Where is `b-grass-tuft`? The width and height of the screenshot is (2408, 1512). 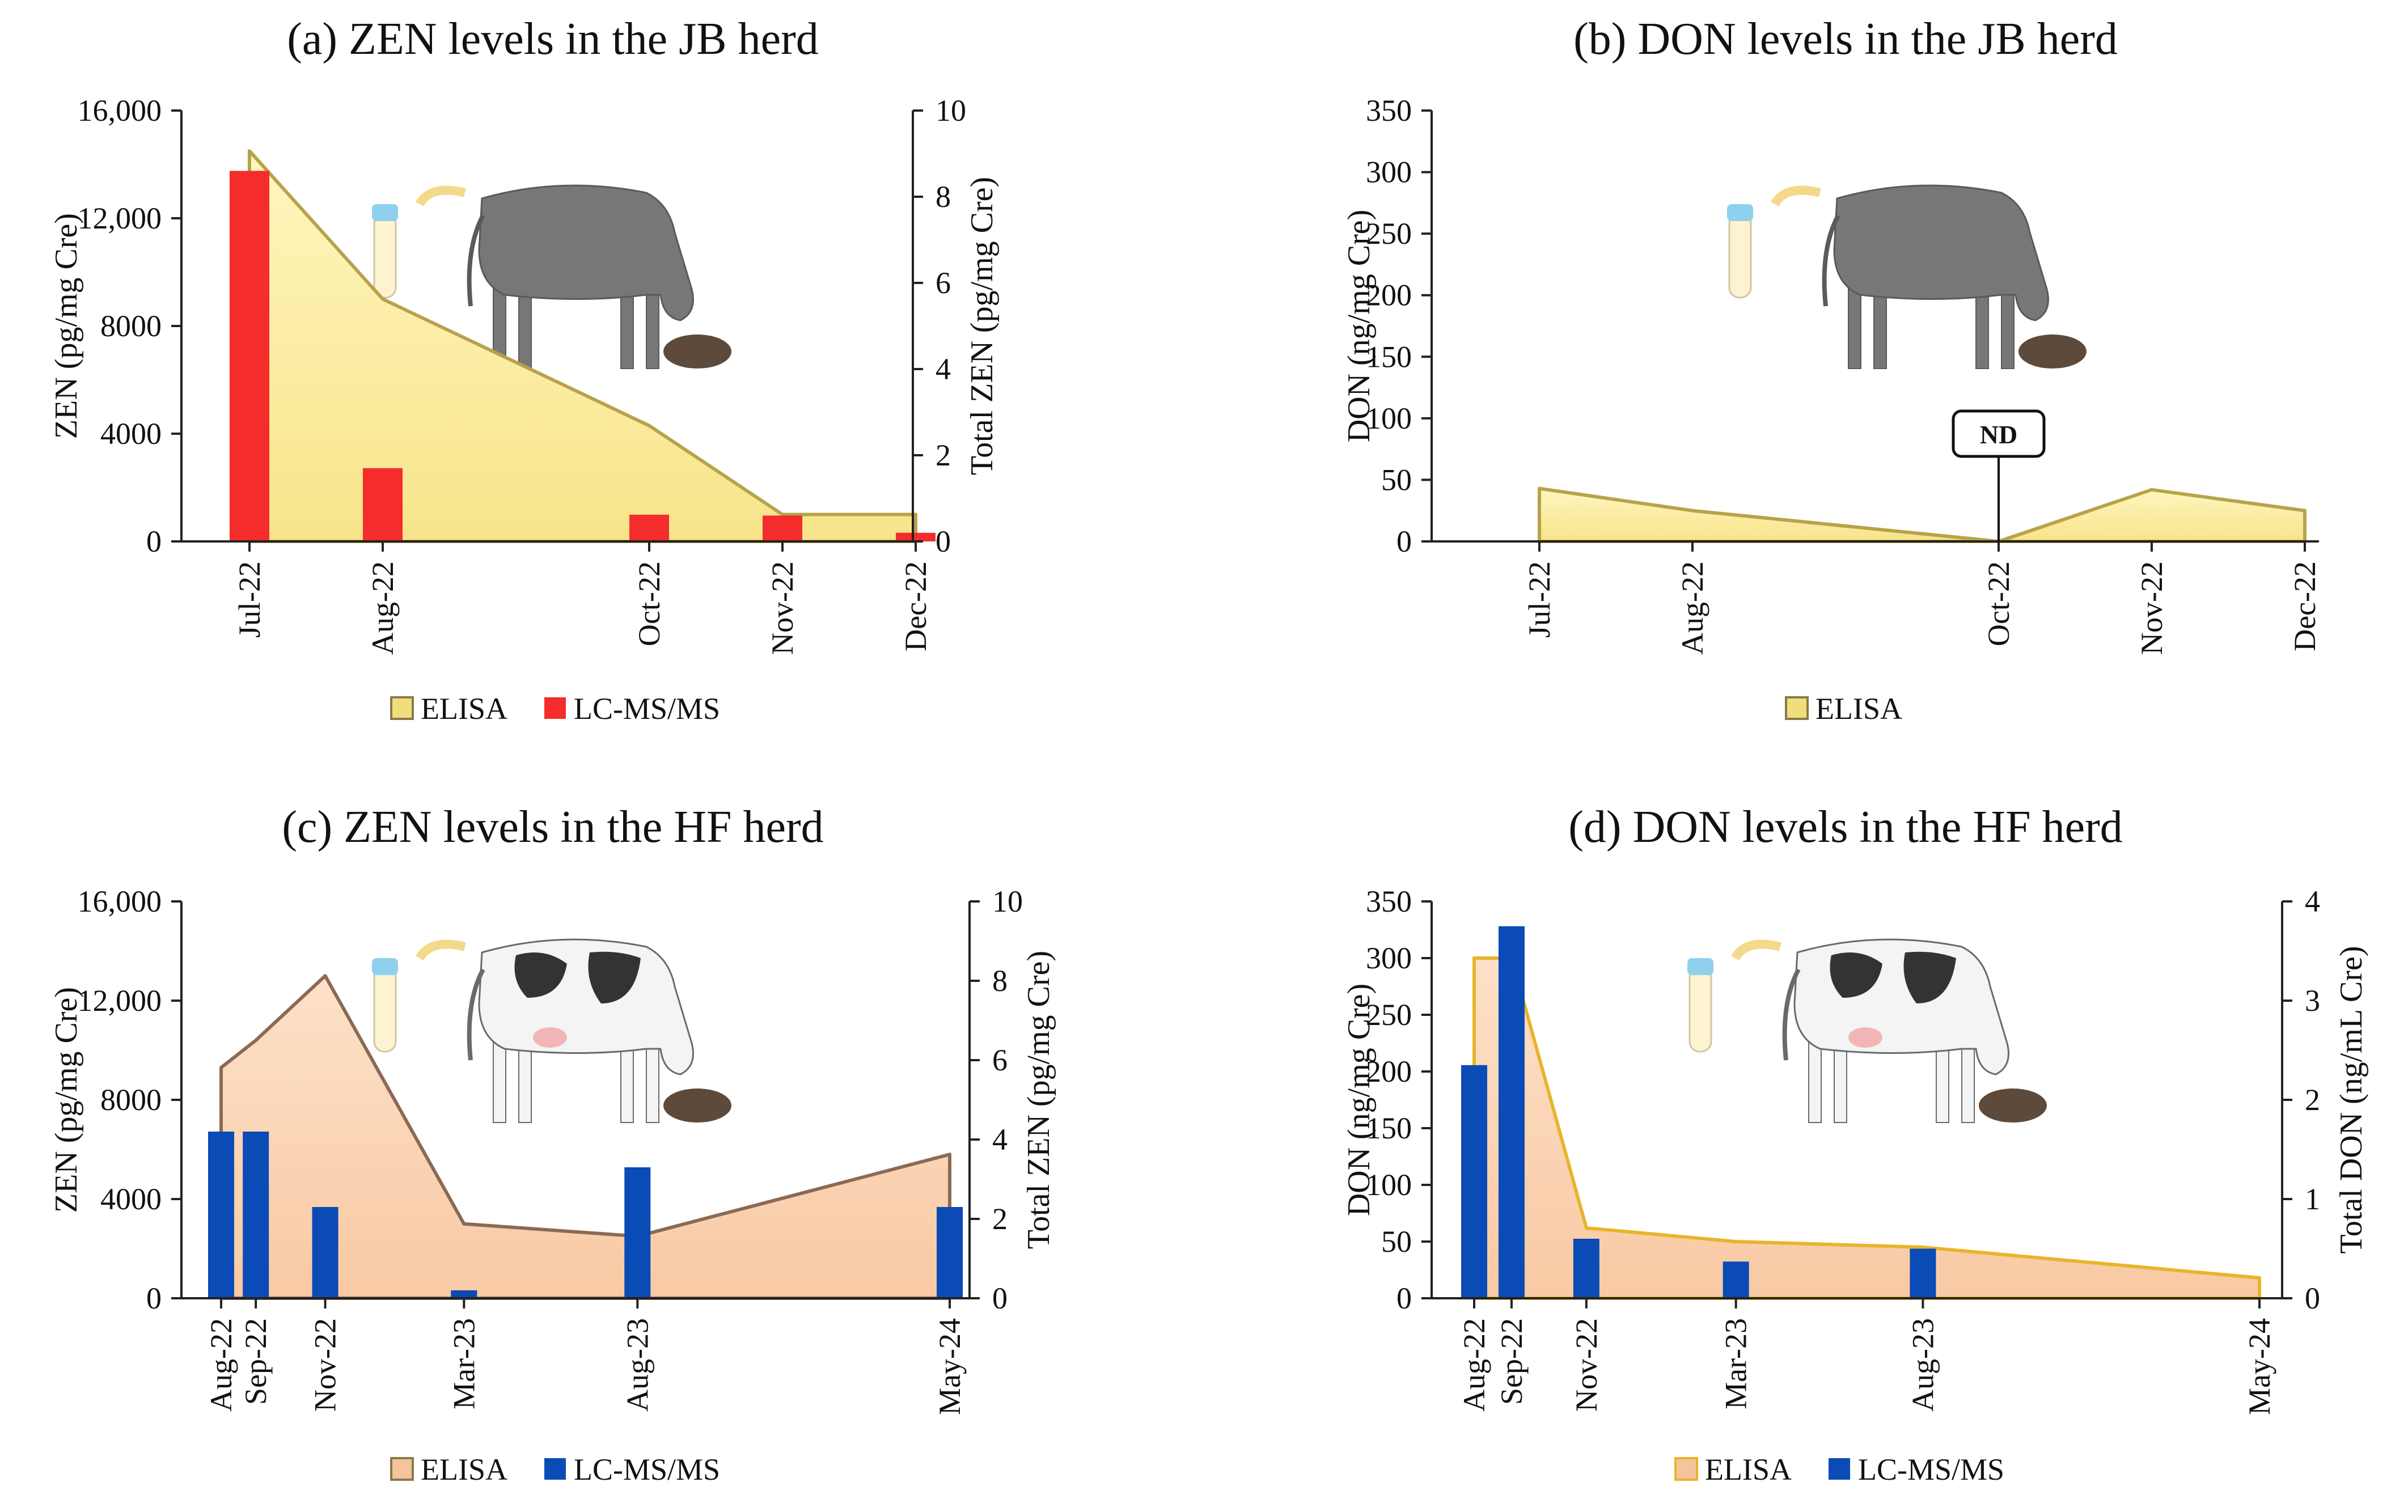
b-grass-tuft is located at coordinates (2052, 351).